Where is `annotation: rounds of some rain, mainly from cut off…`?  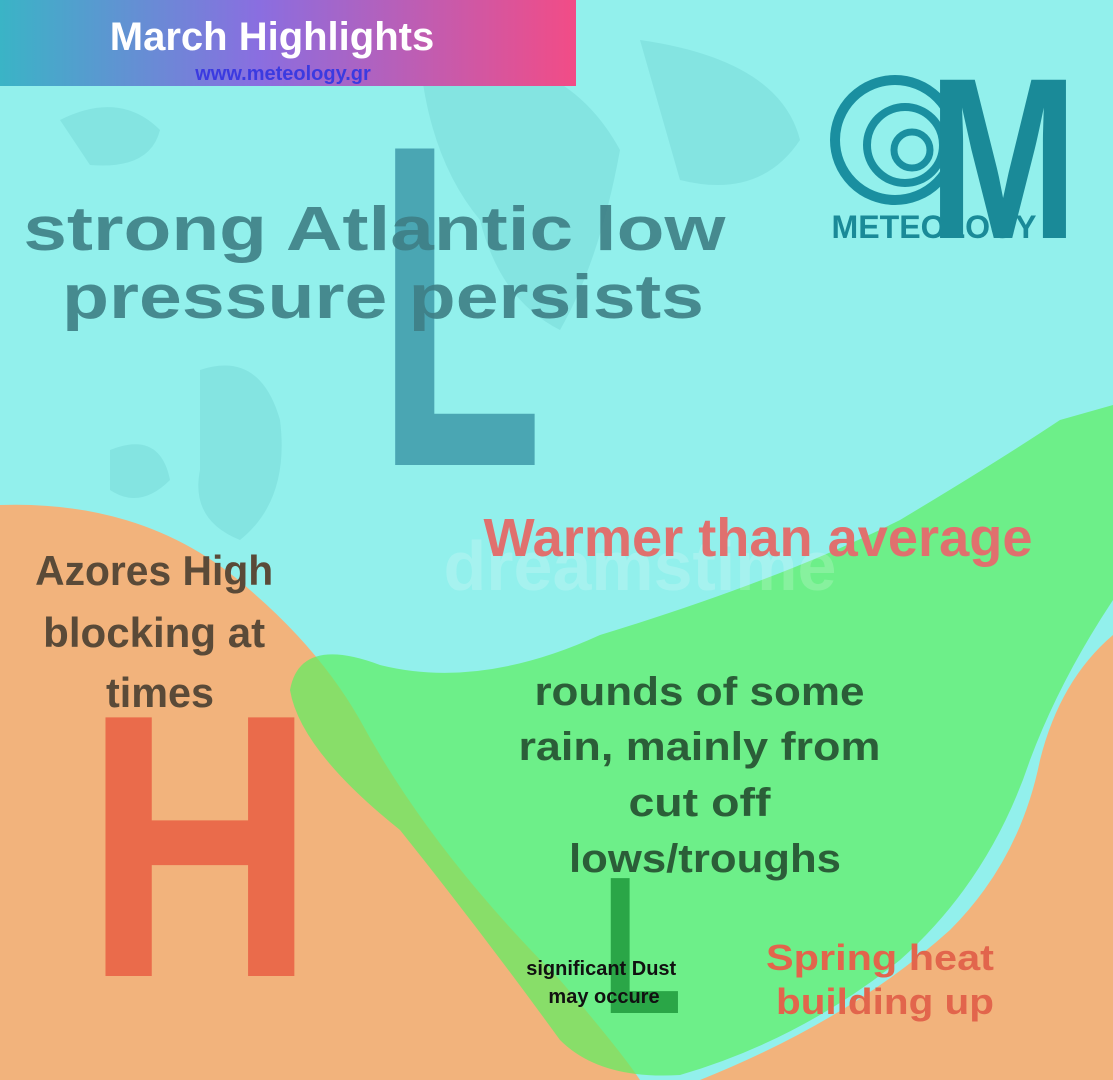 annotation: rounds of some rain, mainly from cut off… is located at coordinates (704, 775).